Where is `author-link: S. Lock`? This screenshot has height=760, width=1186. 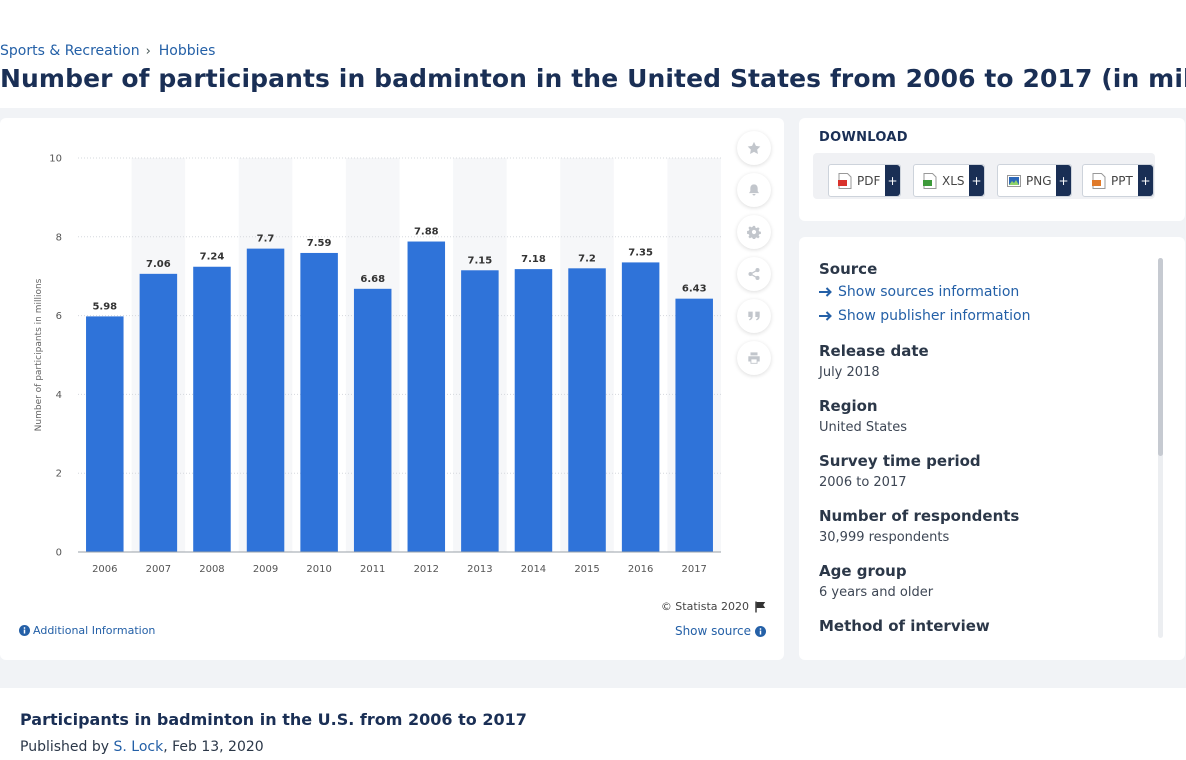 author-link: S. Lock is located at coordinates (138, 747).